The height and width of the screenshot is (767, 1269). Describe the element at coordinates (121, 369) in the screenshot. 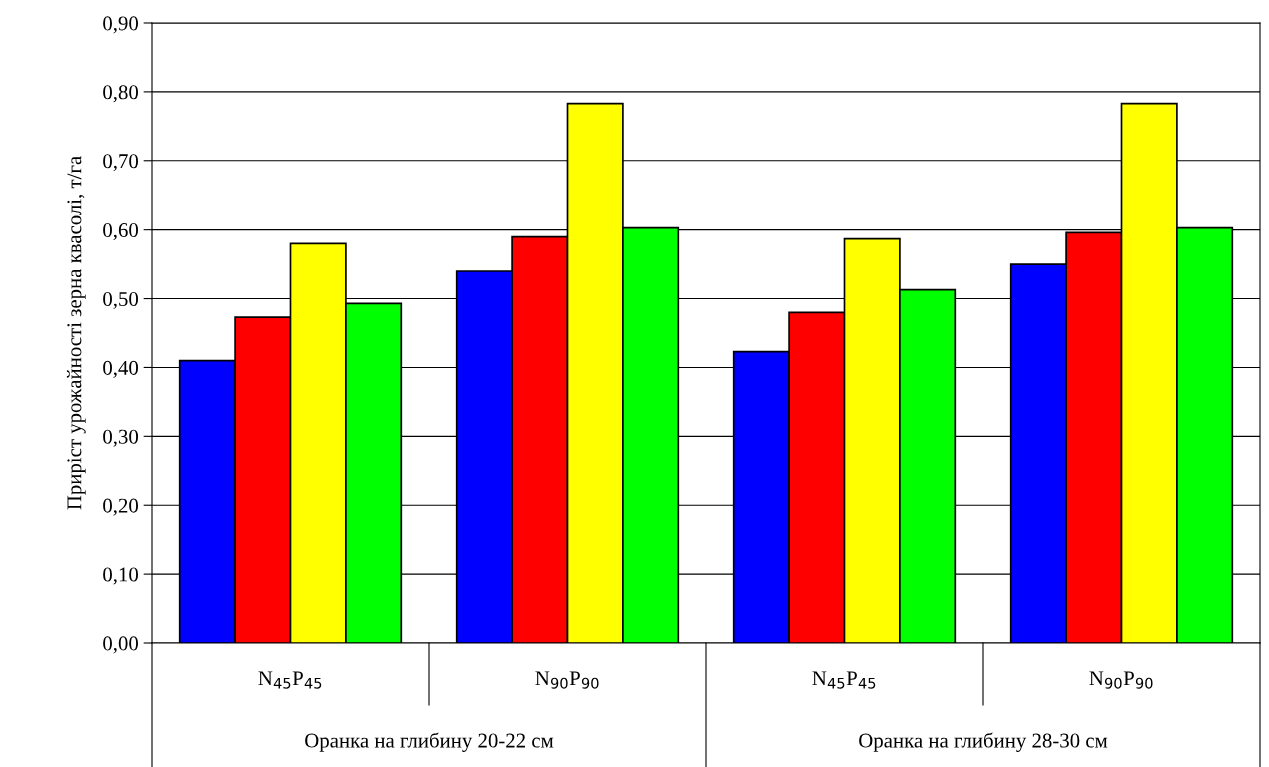

I see `y-tick-label: 0,40` at that location.